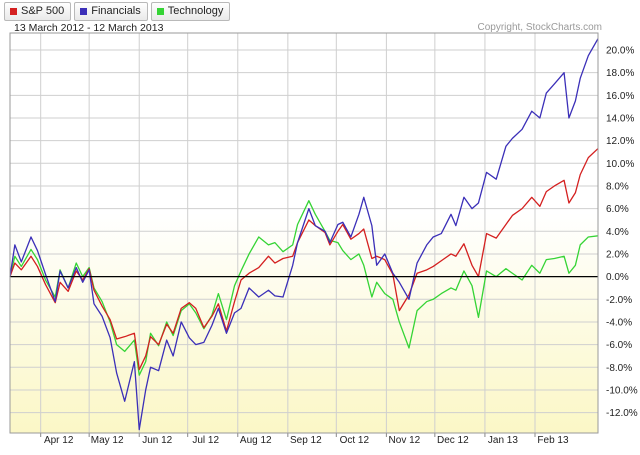 Image resolution: width=640 pixels, height=455 pixels. What do you see at coordinates (620, 50) in the screenshot?
I see `y-tick-label: 20.0%` at bounding box center [620, 50].